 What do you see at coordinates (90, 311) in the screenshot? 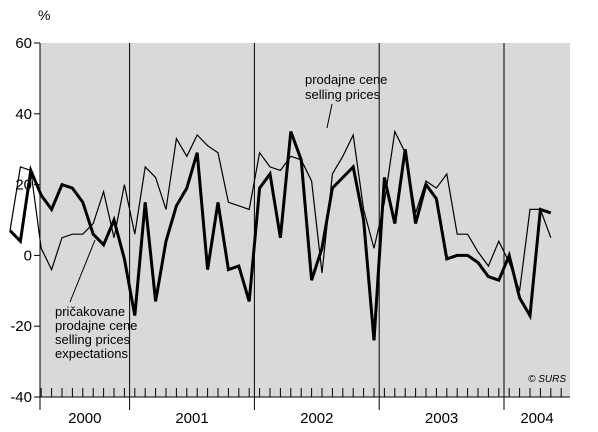
I see `expectations-annotation-line-1: pričakovane` at bounding box center [90, 311].